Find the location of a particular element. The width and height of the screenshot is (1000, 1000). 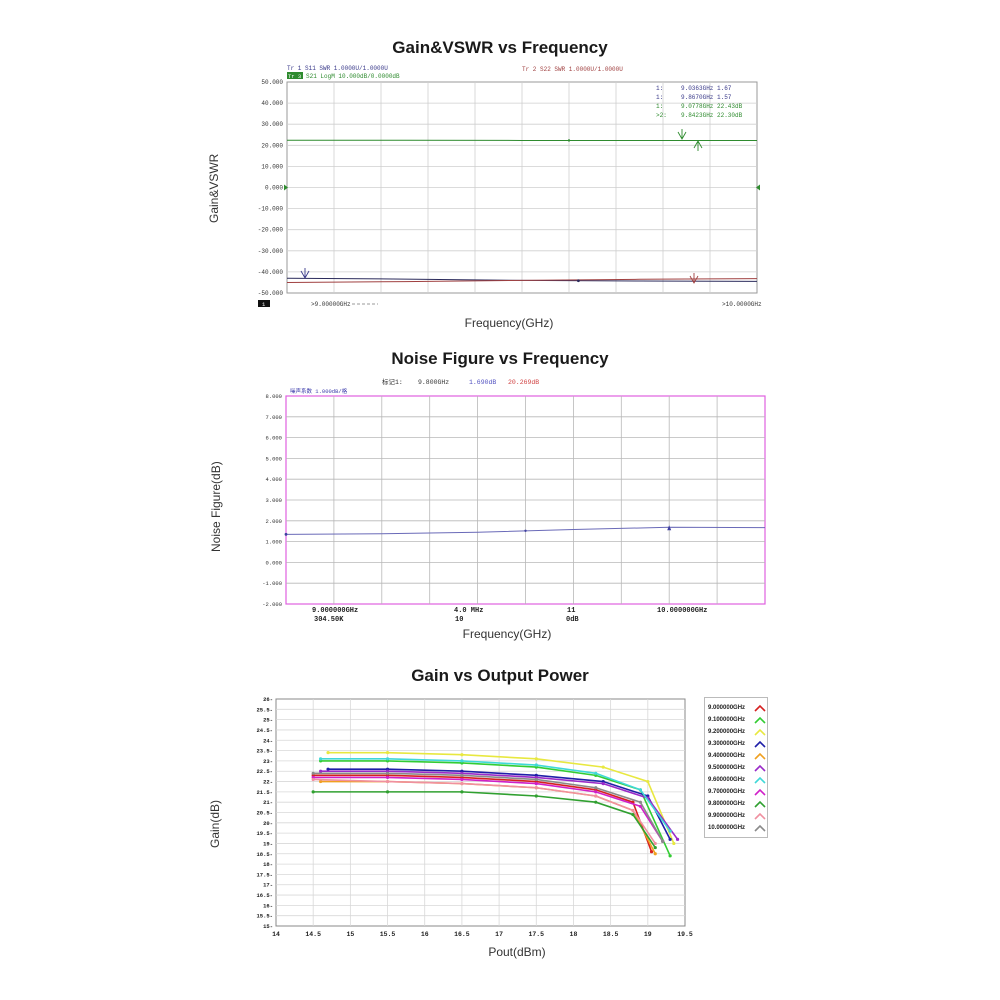

gain-pout-ytick: 22.5- is located at coordinates (264, 771).